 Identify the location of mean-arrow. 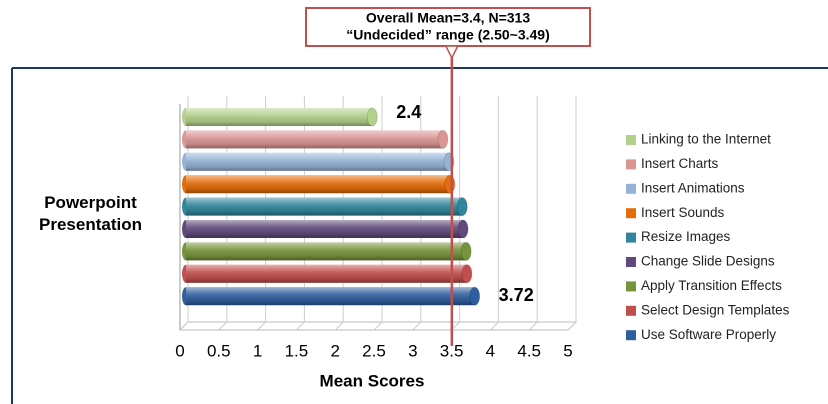
(452, 52).